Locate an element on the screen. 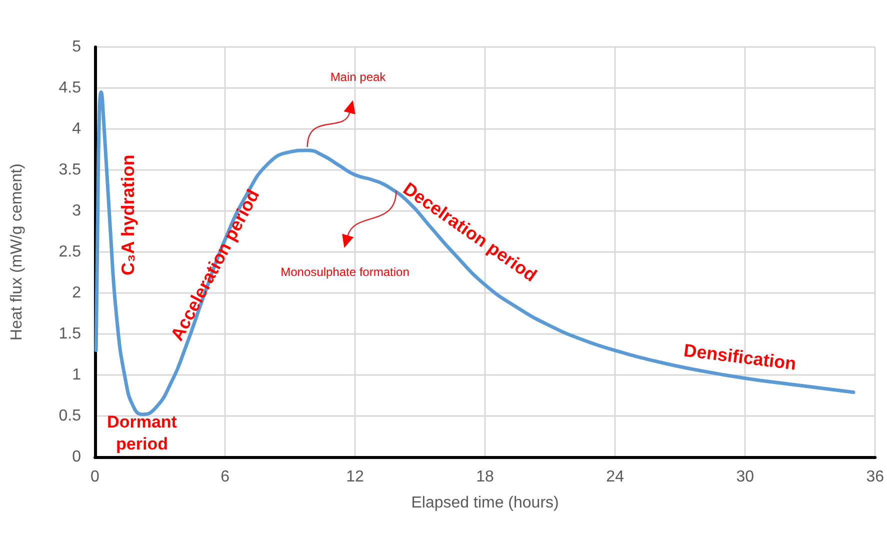  y-tick-label: 1.5 is located at coordinates (70, 334).